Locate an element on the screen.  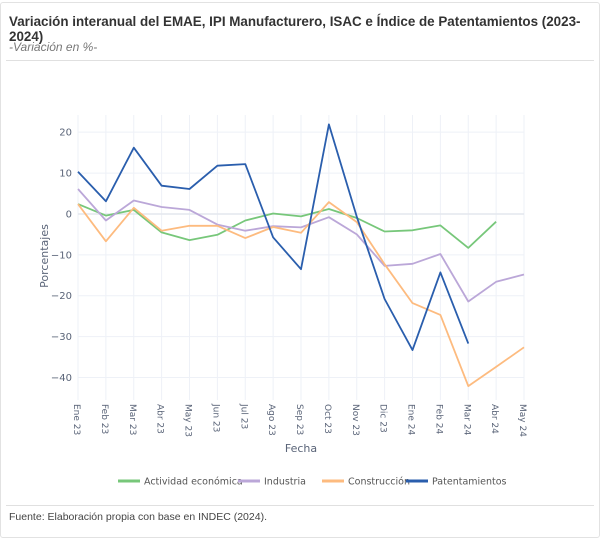
x-tick-label: Mar 23 is located at coordinates (132, 419).